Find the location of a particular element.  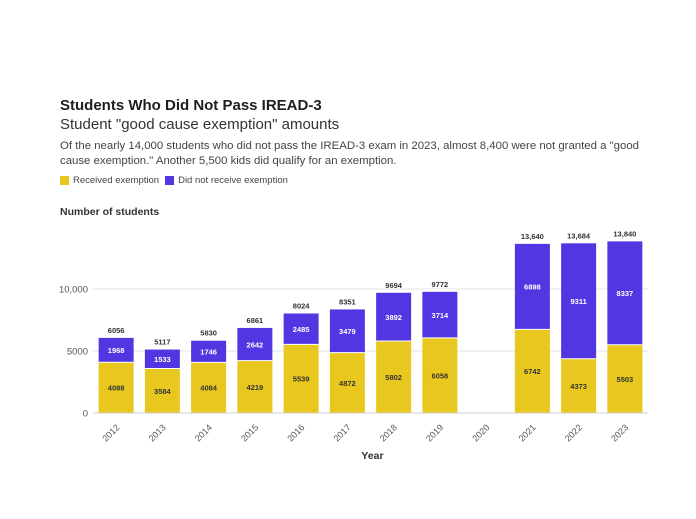

data-label-not-received: 3892 is located at coordinates (393, 317).